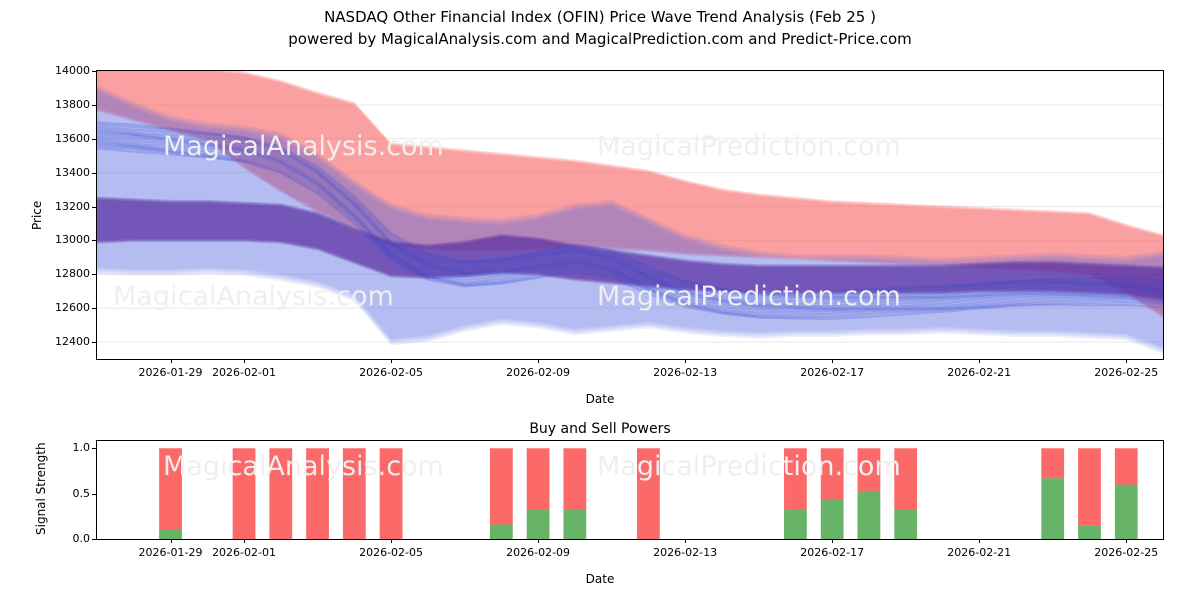 Image resolution: width=1200 pixels, height=600 pixels. I want to click on y-tick-label: 13600, so click(72, 138).